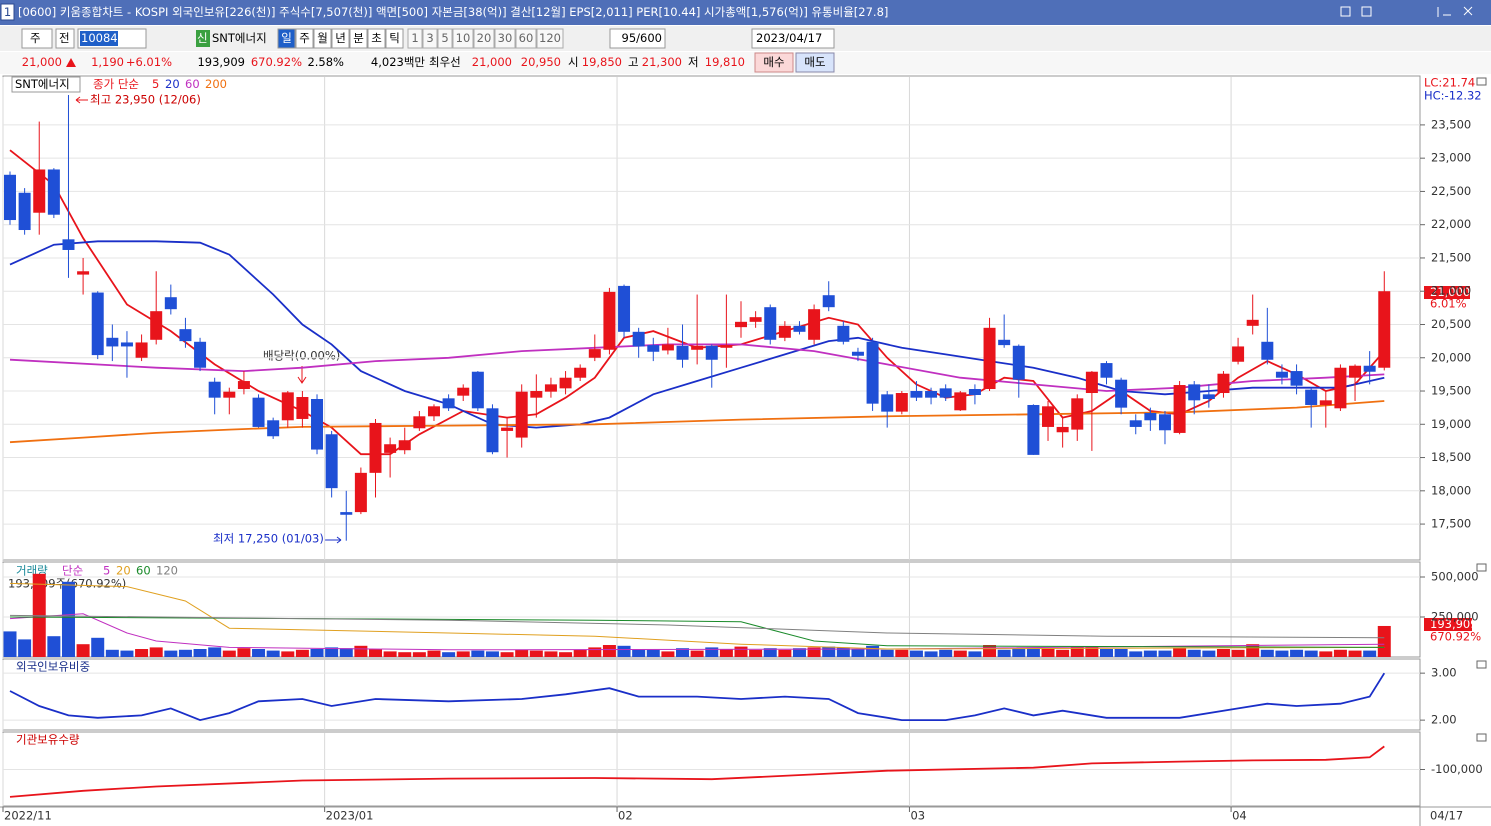 This screenshot has width=1491, height=826. Describe the element at coordinates (1451, 291) in the screenshot. I see `y-tick-label: 21,000` at that location.